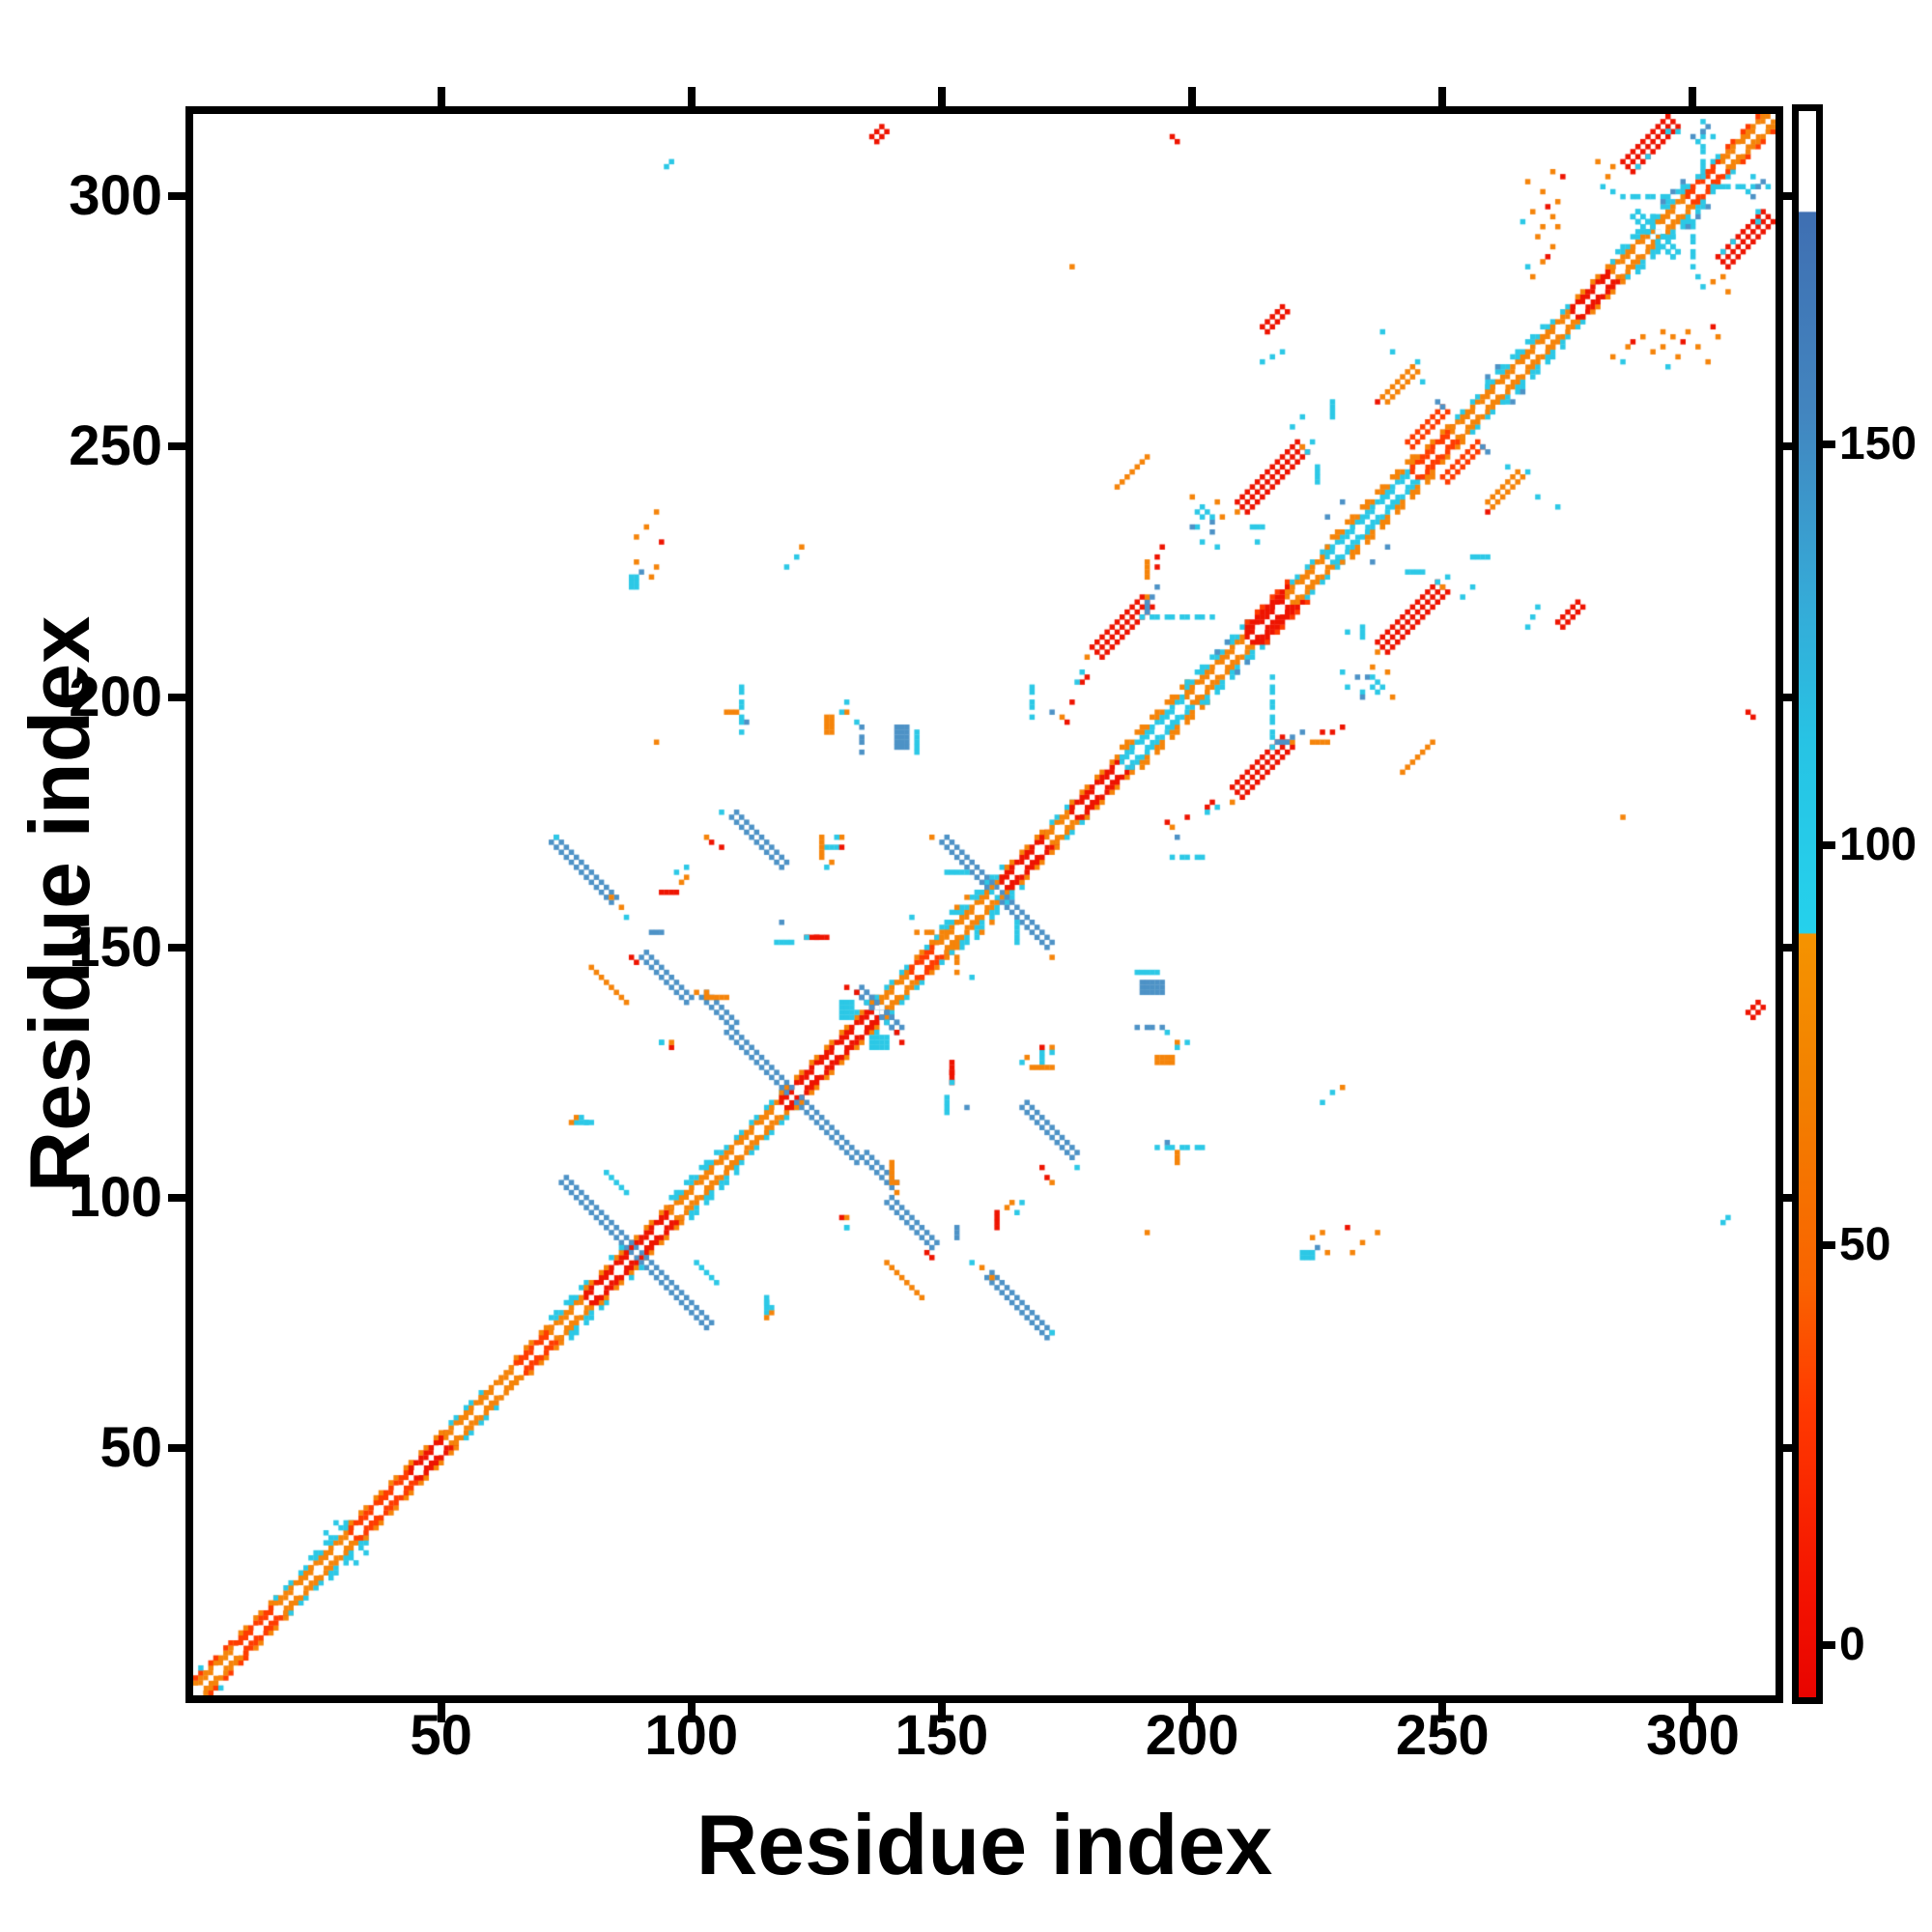  What do you see at coordinates (115, 696) in the screenshot?
I see `y-tick-label: 200` at bounding box center [115, 696].